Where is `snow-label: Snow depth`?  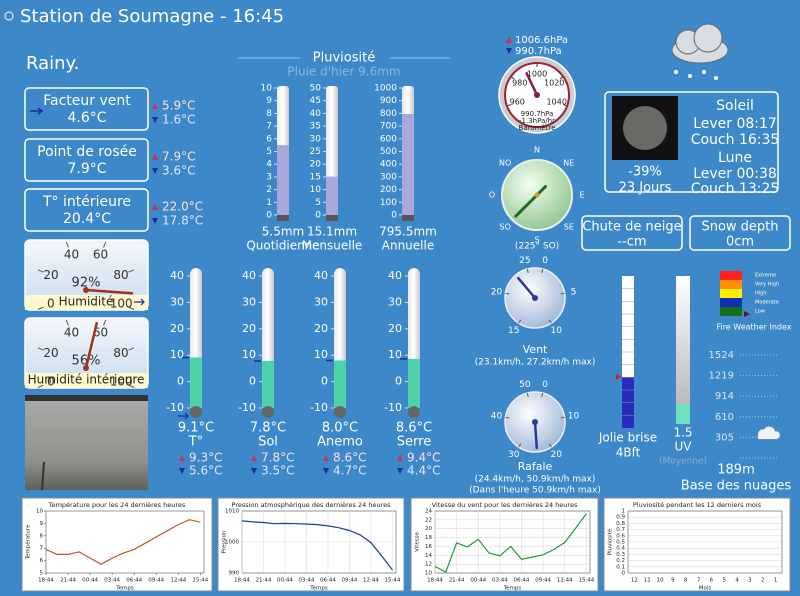 snow-label: Snow depth is located at coordinates (739, 227).